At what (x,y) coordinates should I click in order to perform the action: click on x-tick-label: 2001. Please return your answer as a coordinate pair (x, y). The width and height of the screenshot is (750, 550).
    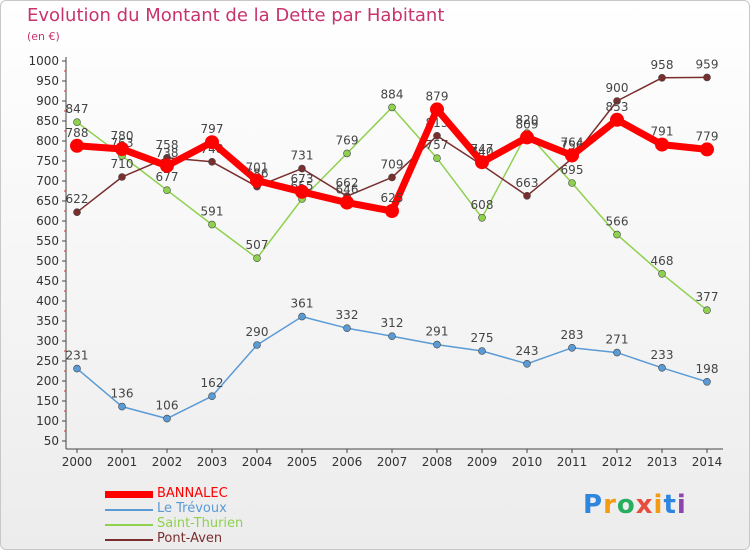
    Looking at the image, I should click on (122, 462).